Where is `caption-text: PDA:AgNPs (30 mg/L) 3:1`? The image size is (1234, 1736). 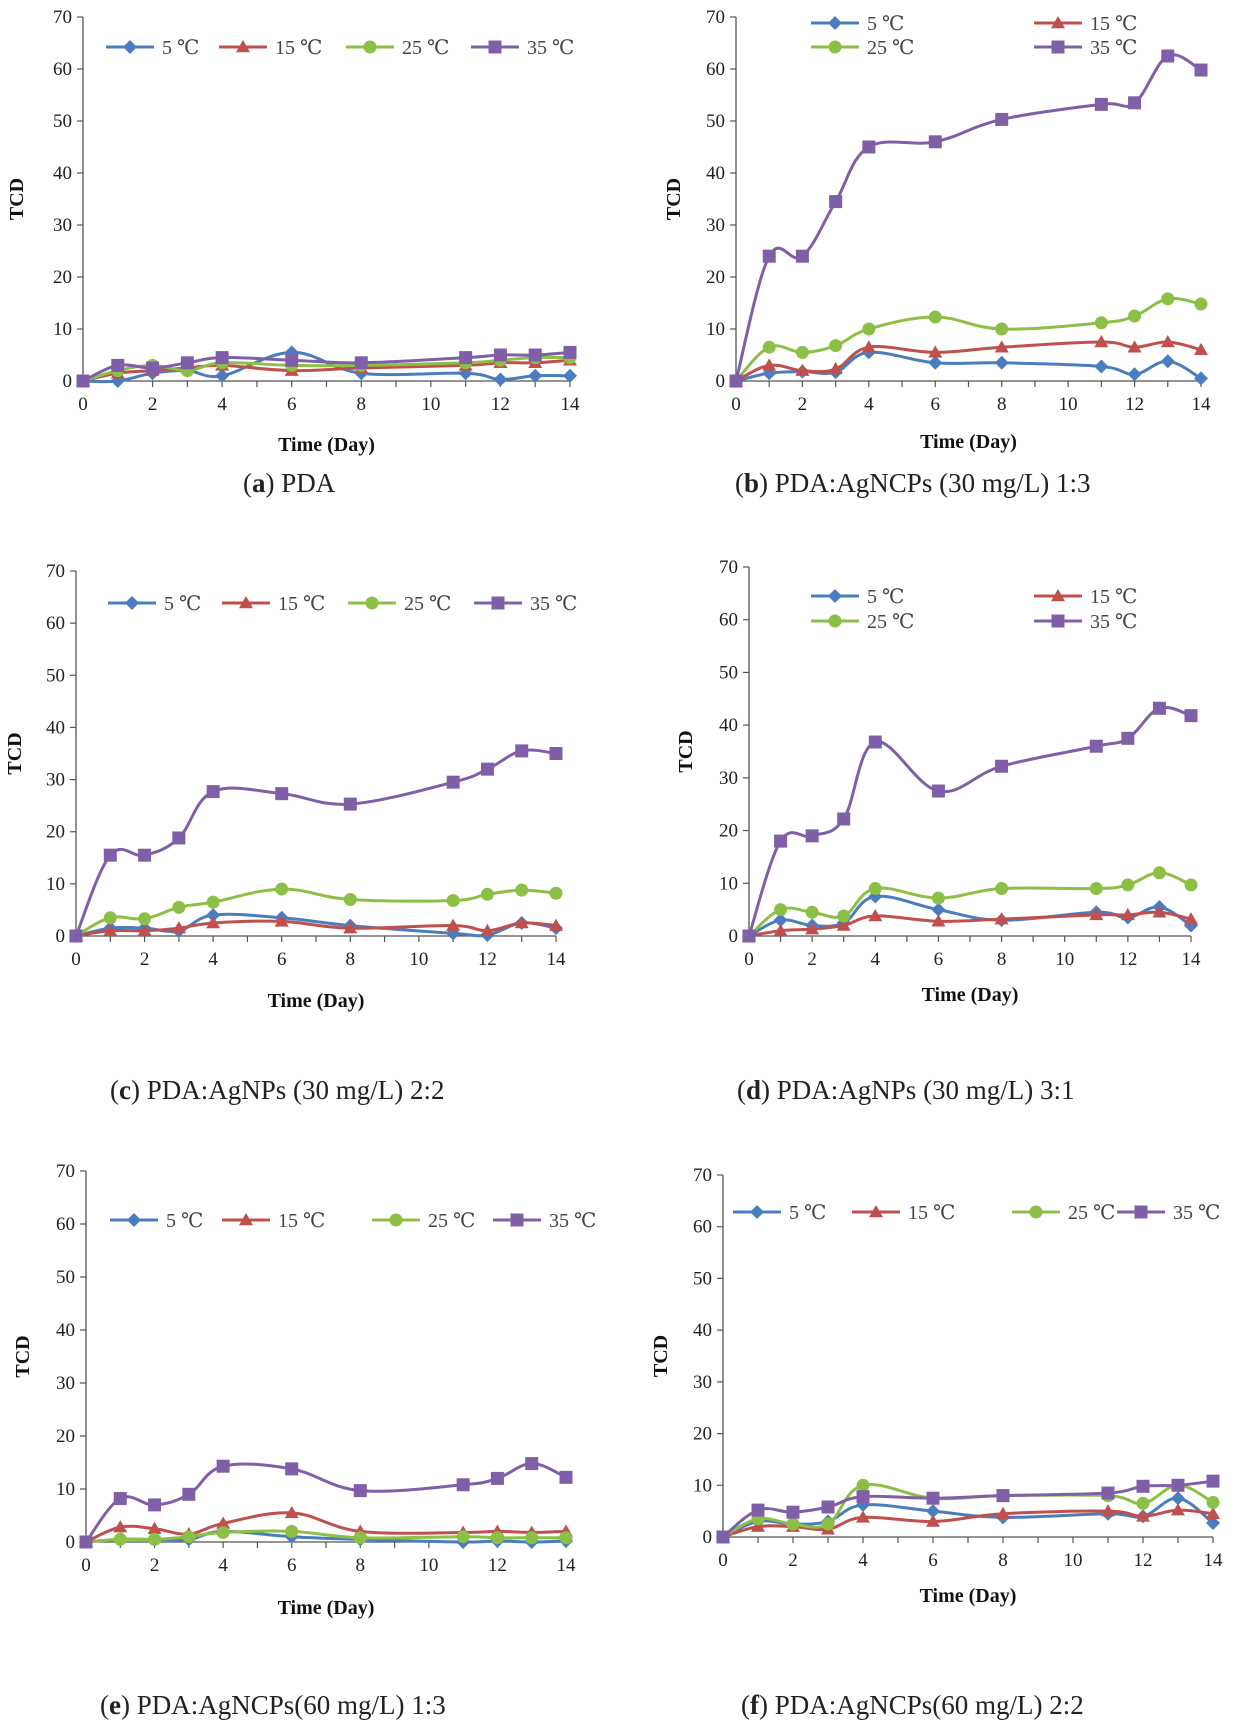 caption-text: PDA:AgNPs (30 mg/L) 3:1 is located at coordinates (925, 1090).